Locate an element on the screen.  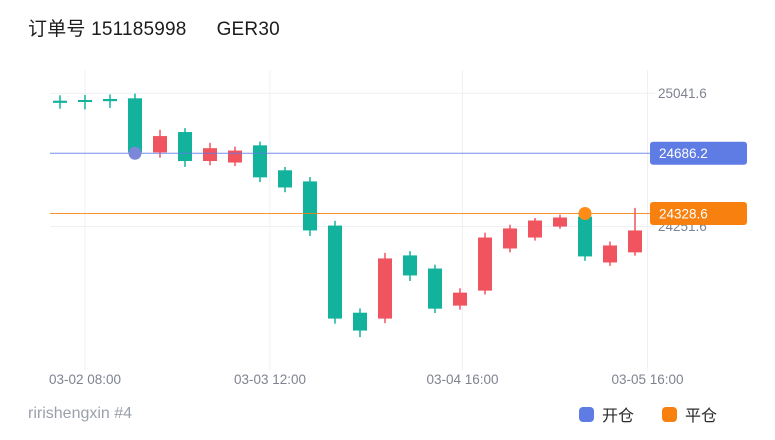
x-axis-label: 03-03 12:00 is located at coordinates (270, 379).